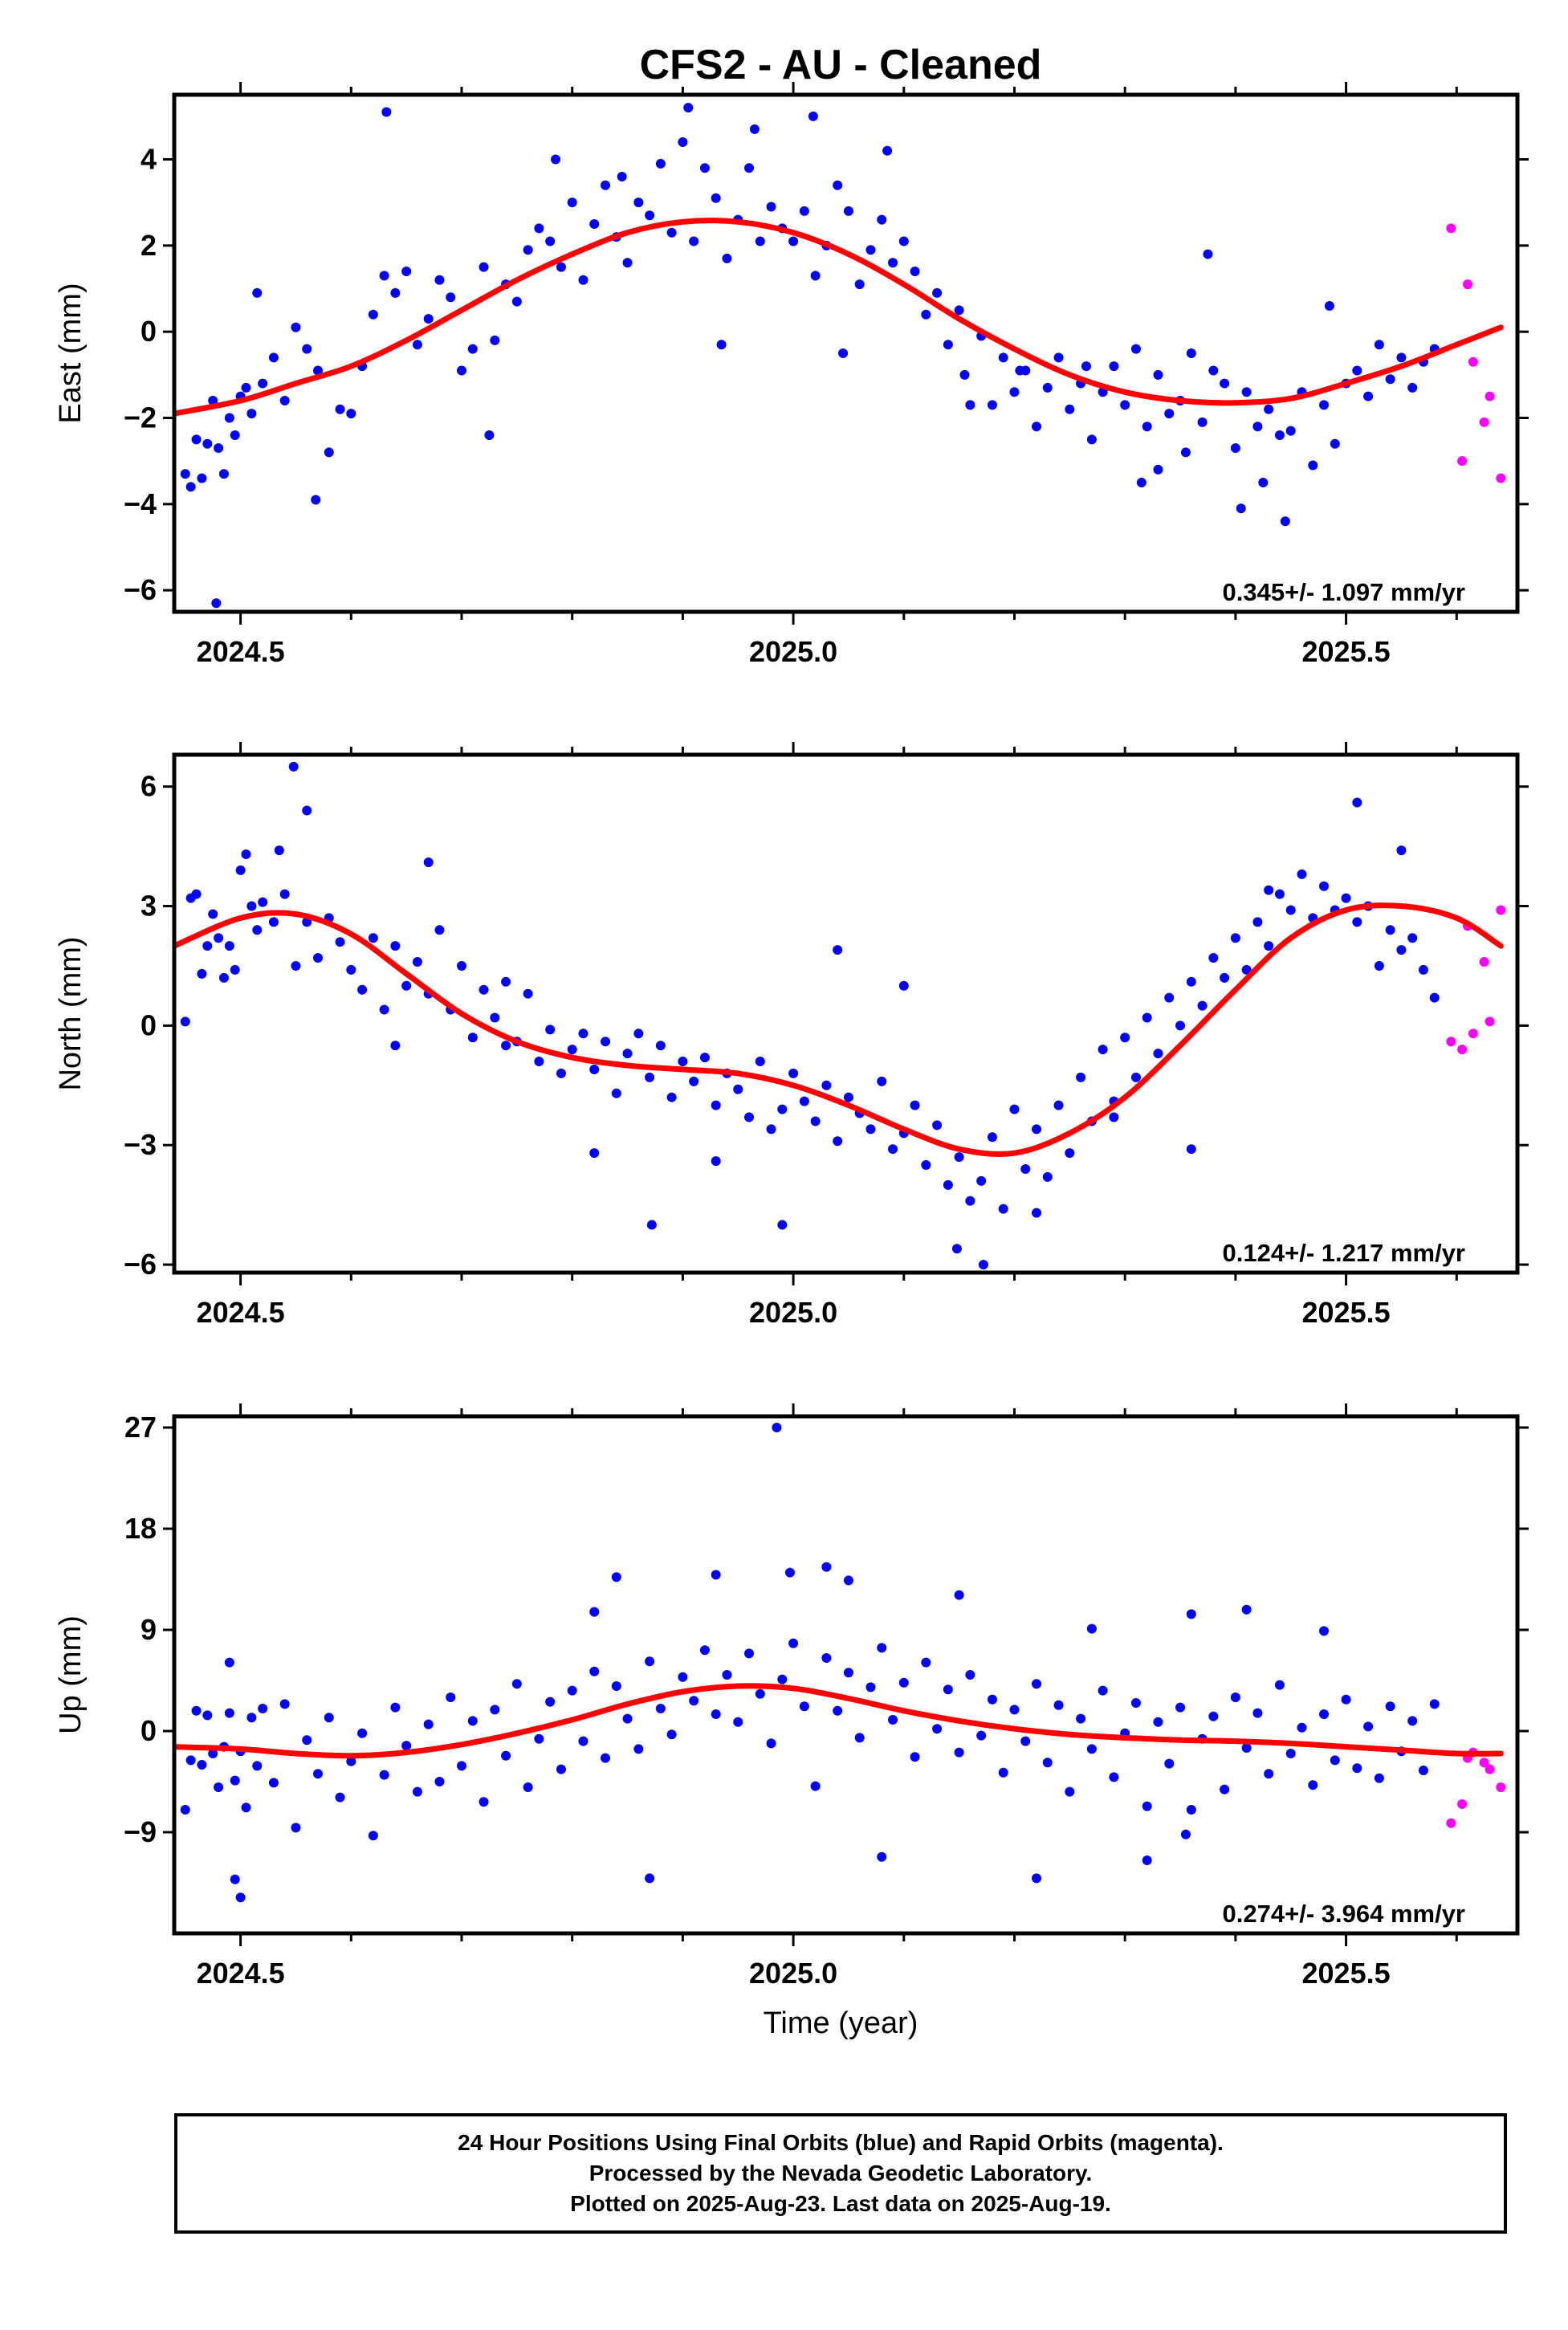  What do you see at coordinates (149, 1629) in the screenshot?
I see `y-tick-label: 9` at bounding box center [149, 1629].